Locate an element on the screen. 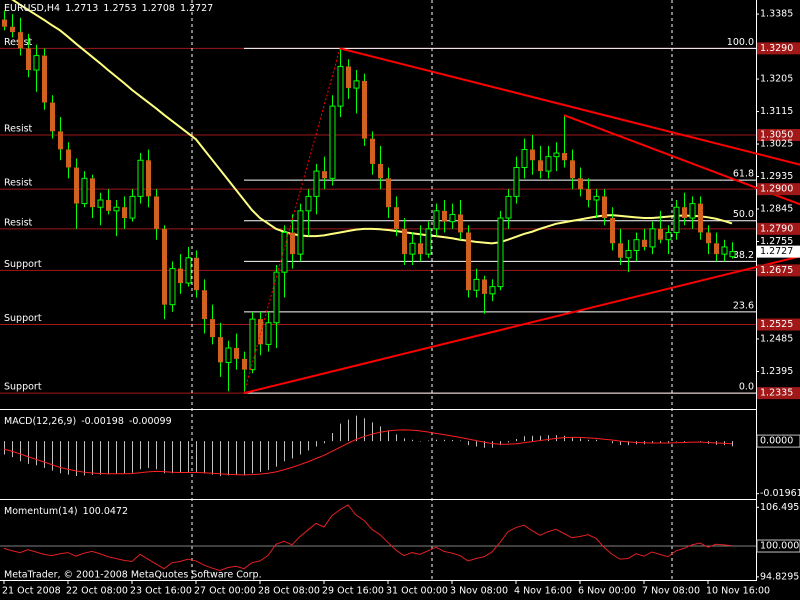 The height and width of the screenshot is (600, 800). x-tick-label: 4 Nov 16:00 is located at coordinates (543, 591).